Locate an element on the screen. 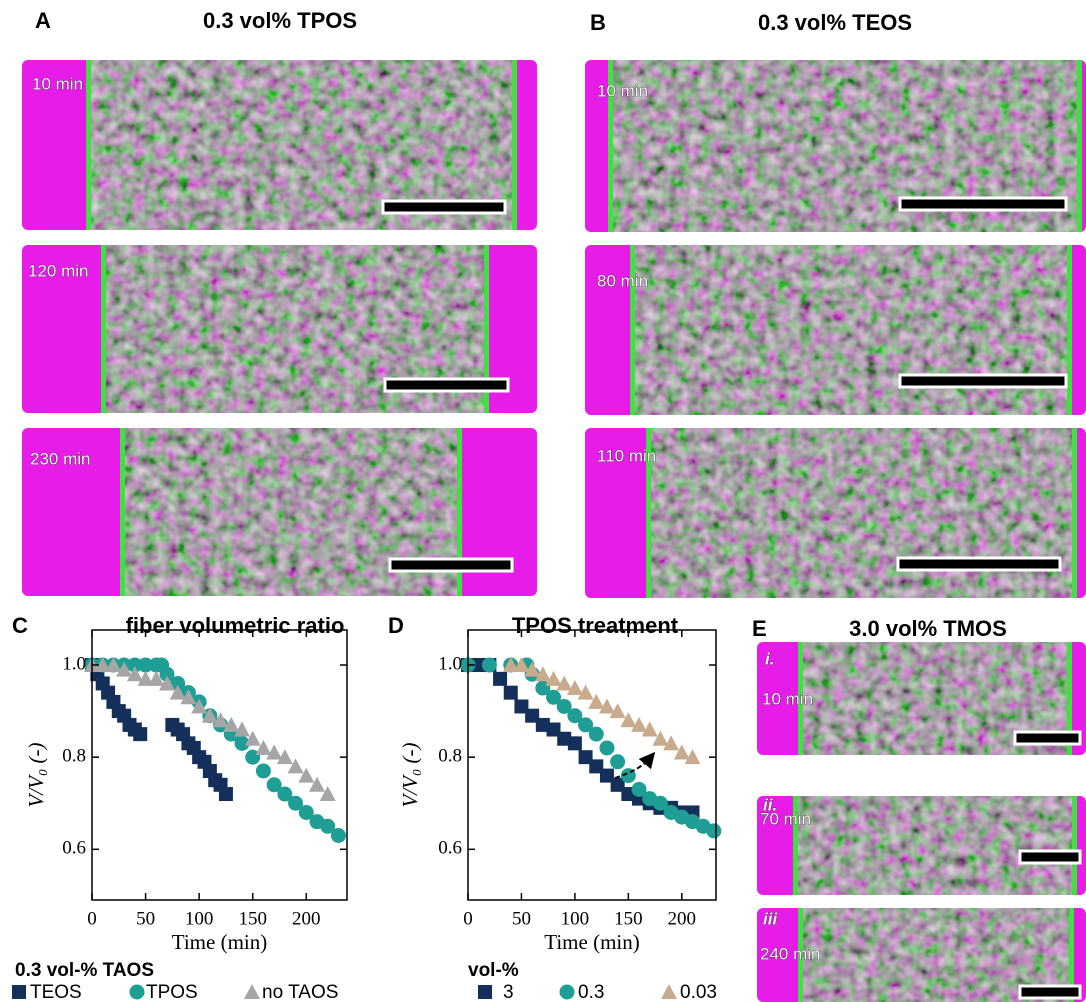 This screenshot has height=1002, width=1086. legend-label: 0.3 is located at coordinates (591, 992).